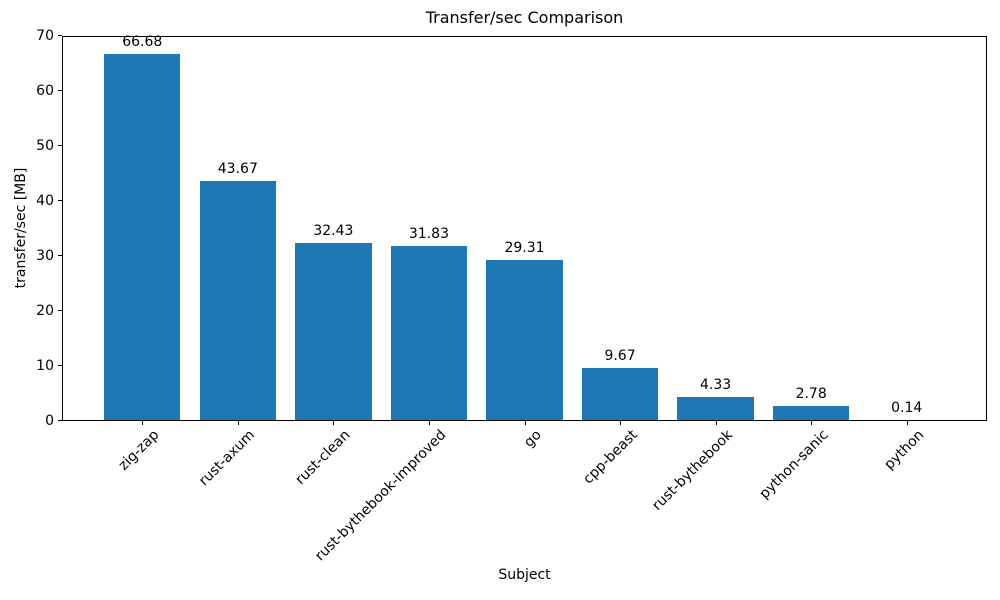  What do you see at coordinates (524, 17) in the screenshot?
I see `chart-title: Transfer/sec Comparison` at bounding box center [524, 17].